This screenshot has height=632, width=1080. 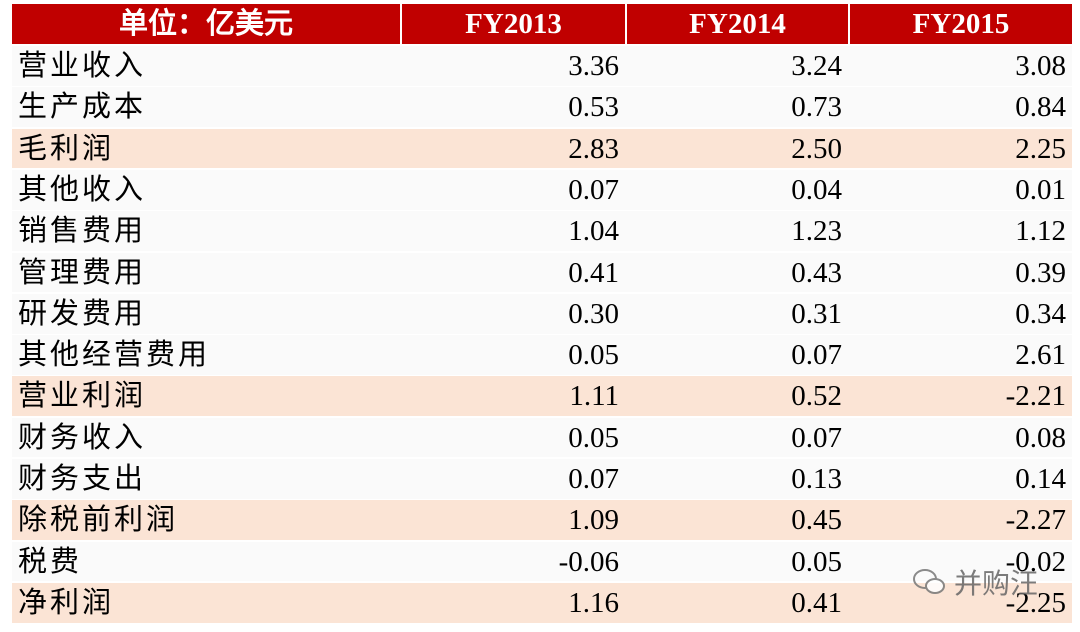 I want to click on row-label: 税费, so click(x=50, y=561).